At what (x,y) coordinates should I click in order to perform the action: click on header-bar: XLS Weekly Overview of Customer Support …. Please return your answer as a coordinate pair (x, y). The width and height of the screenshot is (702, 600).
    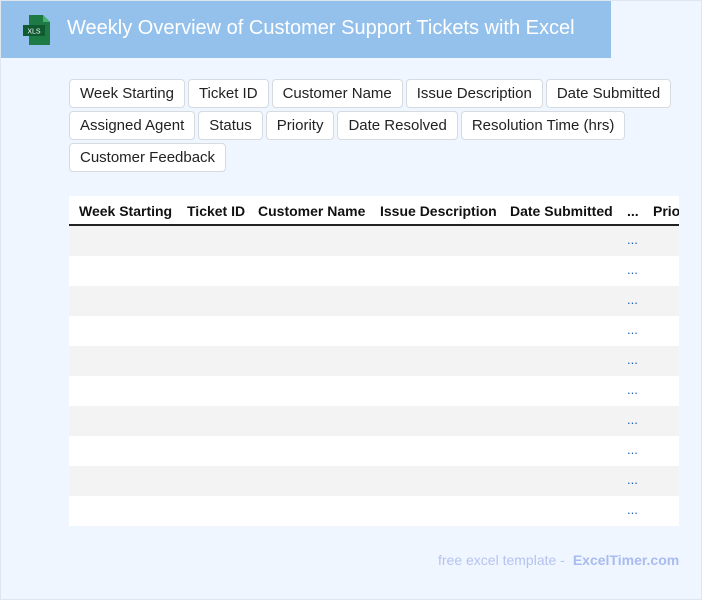
    Looking at the image, I should click on (306, 29).